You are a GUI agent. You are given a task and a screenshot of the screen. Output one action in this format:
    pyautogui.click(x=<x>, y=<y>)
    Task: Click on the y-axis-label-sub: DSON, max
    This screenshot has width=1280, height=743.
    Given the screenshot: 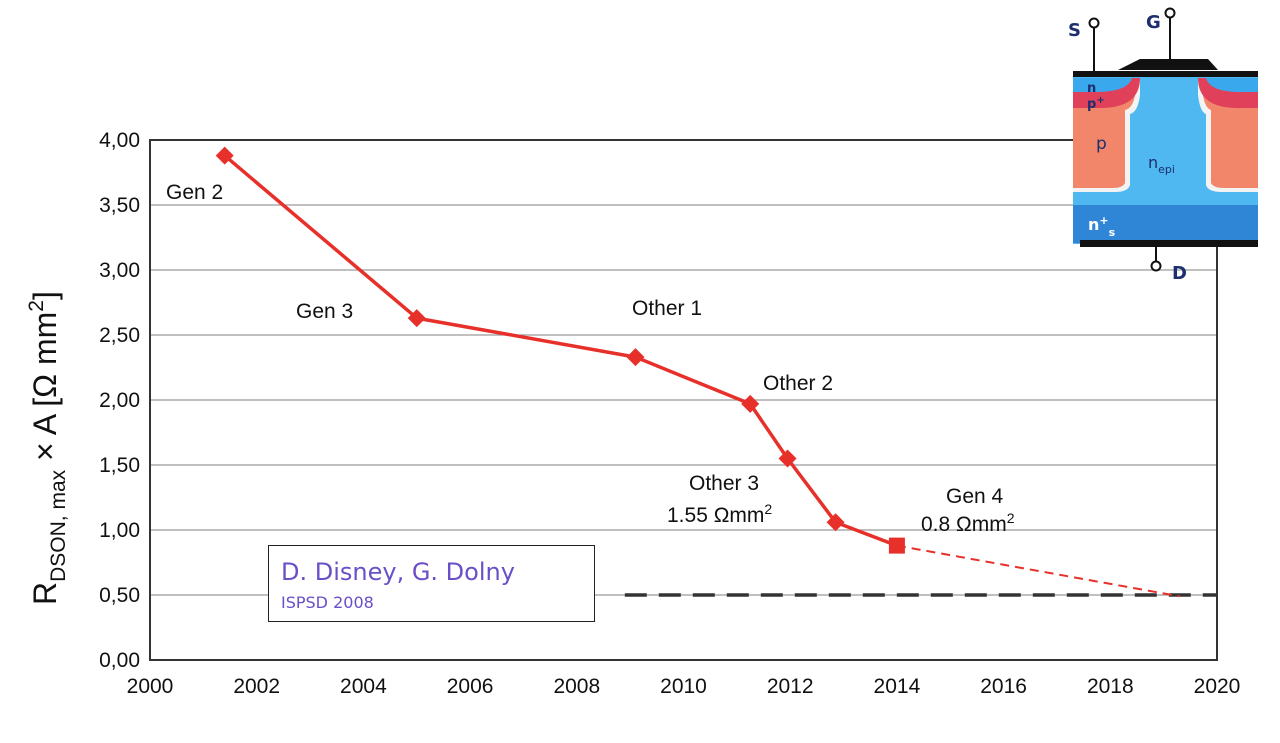 What is the action you would take?
    pyautogui.click(x=58, y=525)
    